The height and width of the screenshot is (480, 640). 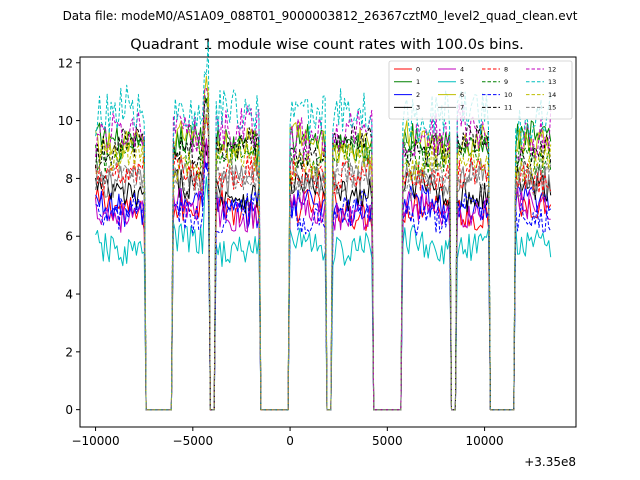 I want to click on y-tick-label: 4, so click(x=69, y=295).